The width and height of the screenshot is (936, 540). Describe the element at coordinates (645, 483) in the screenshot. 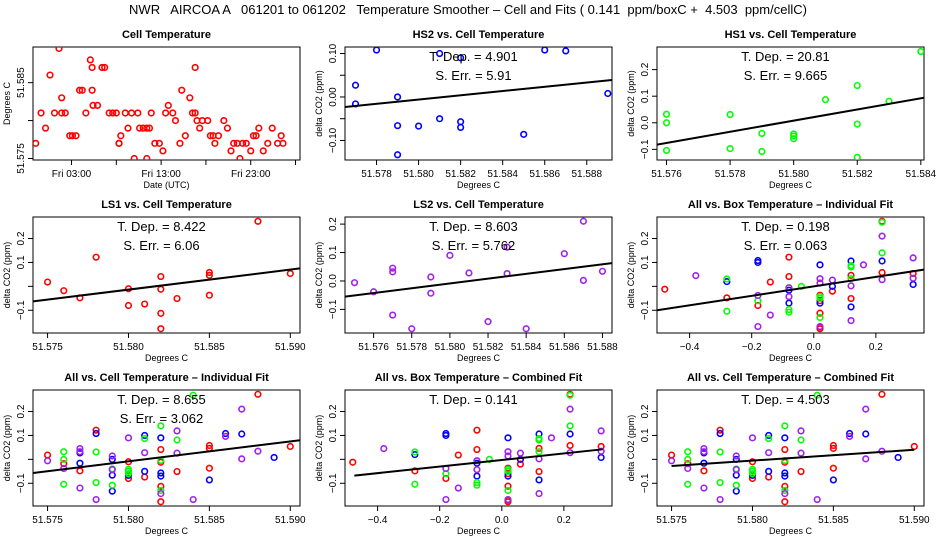

I see `y-tick-label: −0.1` at that location.